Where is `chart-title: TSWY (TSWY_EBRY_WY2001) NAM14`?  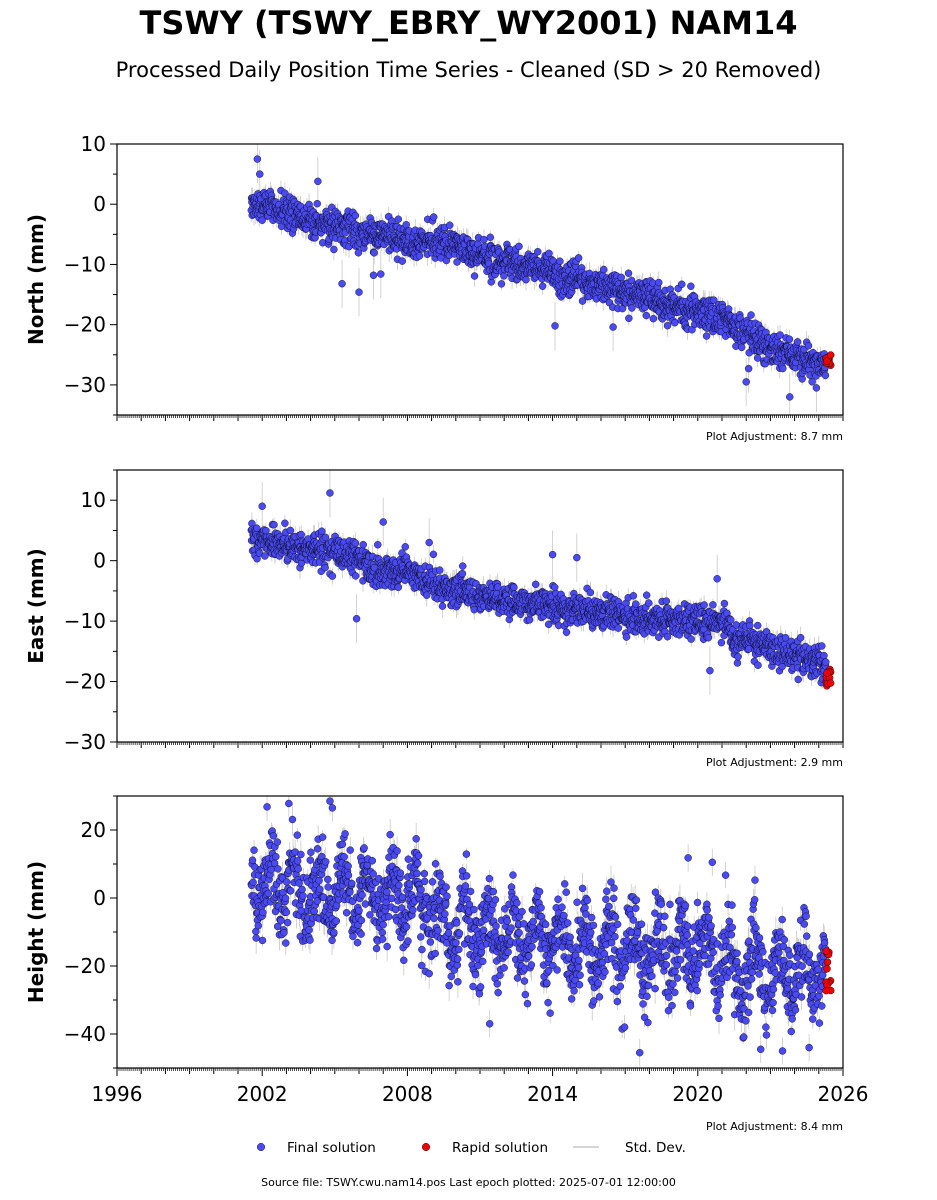
chart-title: TSWY (TSWY_EBRY_WY2001) NAM14 is located at coordinates (468, 23).